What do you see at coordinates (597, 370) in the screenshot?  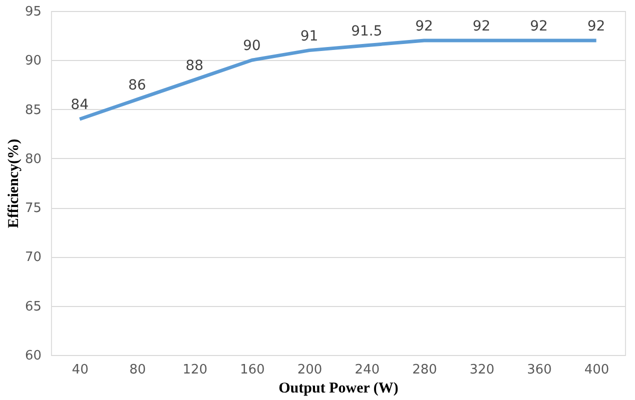 I see `x-tick-label: 400` at bounding box center [597, 370].